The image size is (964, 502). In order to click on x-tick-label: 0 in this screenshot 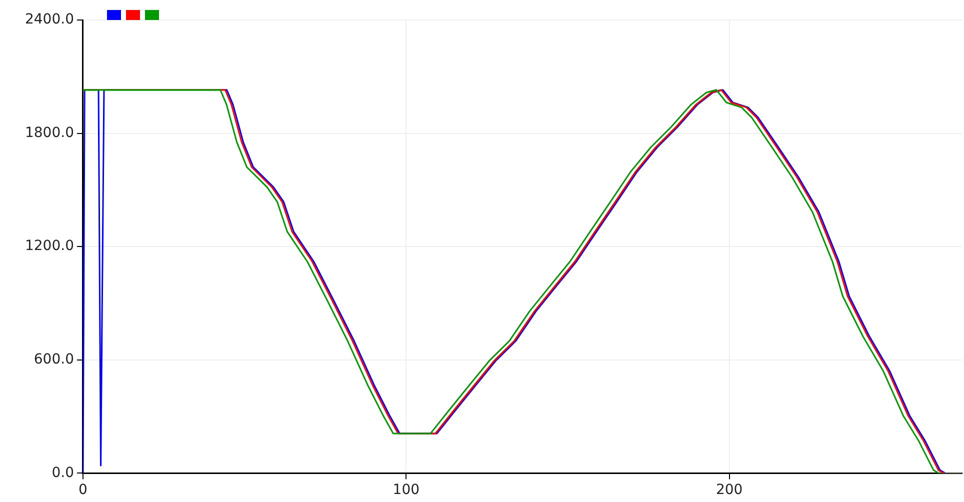, I will do `click(83, 490)`.